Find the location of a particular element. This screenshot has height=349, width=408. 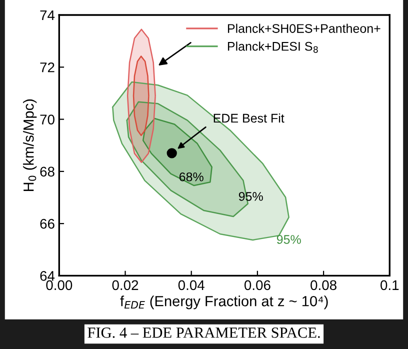

legend-label: Planck+SH0ES+Pantheon+ is located at coordinates (304, 28).